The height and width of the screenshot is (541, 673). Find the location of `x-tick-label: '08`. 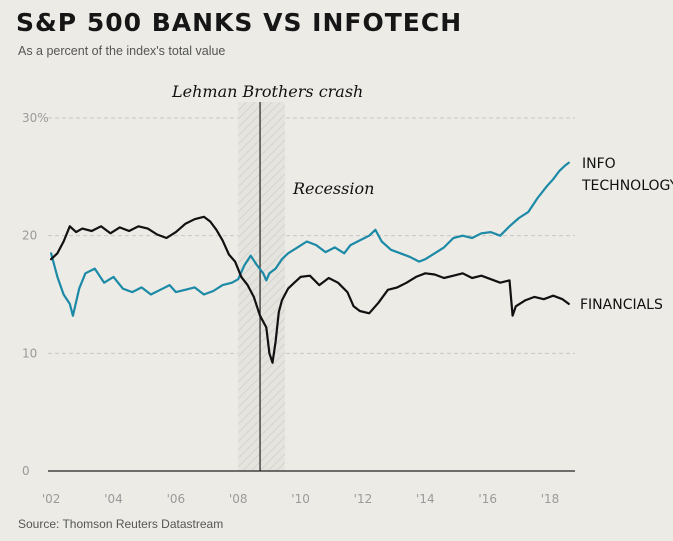

x-tick-label: '08 is located at coordinates (238, 499).